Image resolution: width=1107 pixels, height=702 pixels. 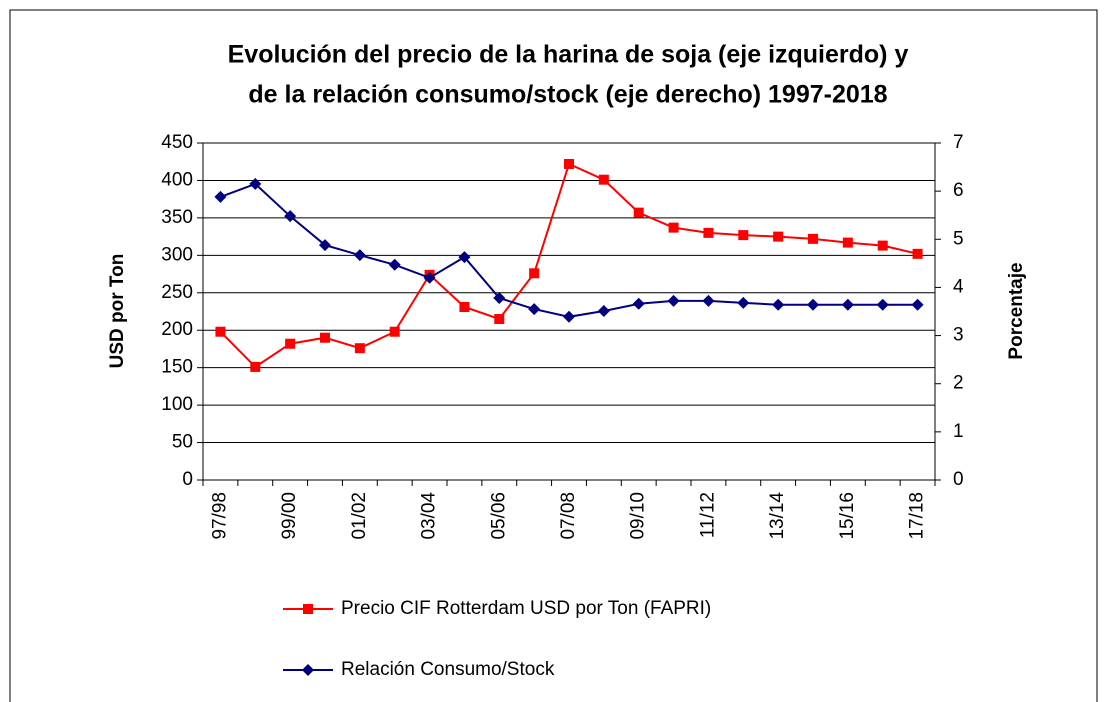 What do you see at coordinates (958, 142) in the screenshot?
I see `y2-tick-label: 7` at bounding box center [958, 142].